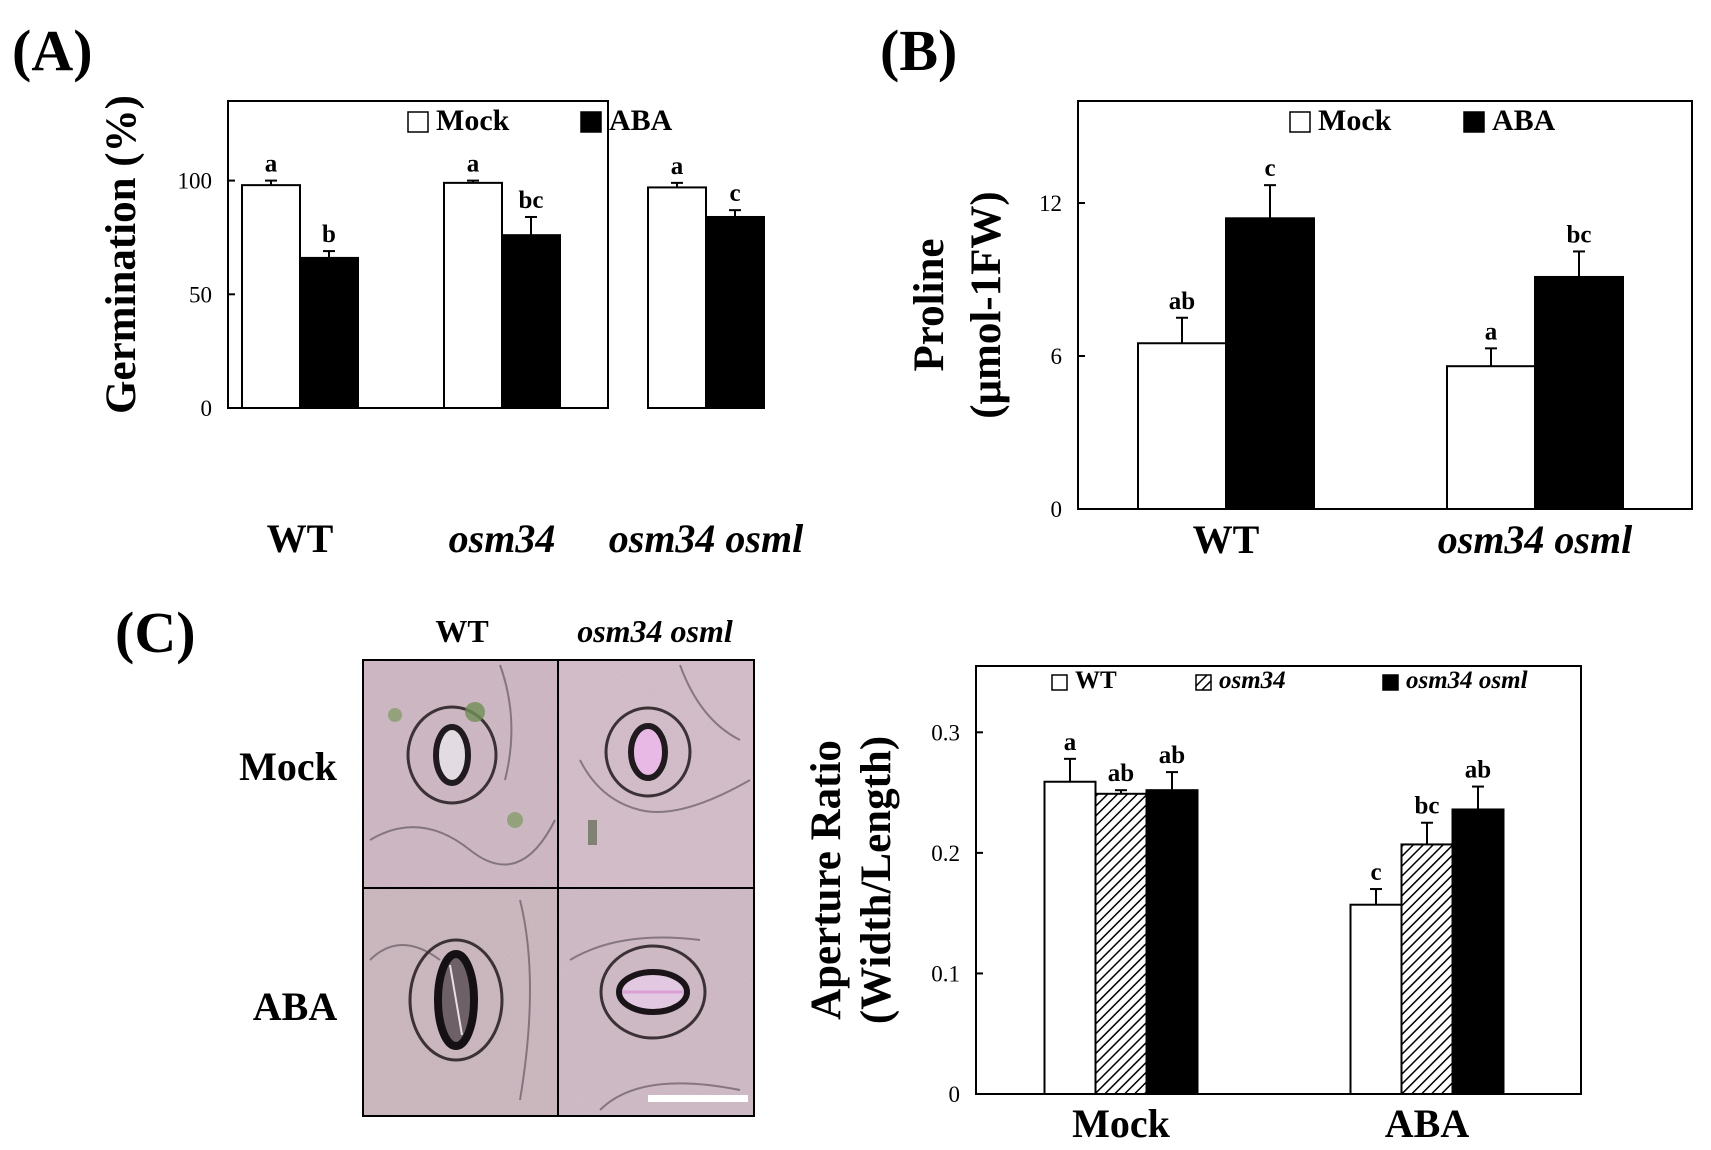 The width and height of the screenshot is (1711, 1150). What do you see at coordinates (653, 992) in the screenshot?
I see `stoma-osm34-osml-aba` at bounding box center [653, 992].